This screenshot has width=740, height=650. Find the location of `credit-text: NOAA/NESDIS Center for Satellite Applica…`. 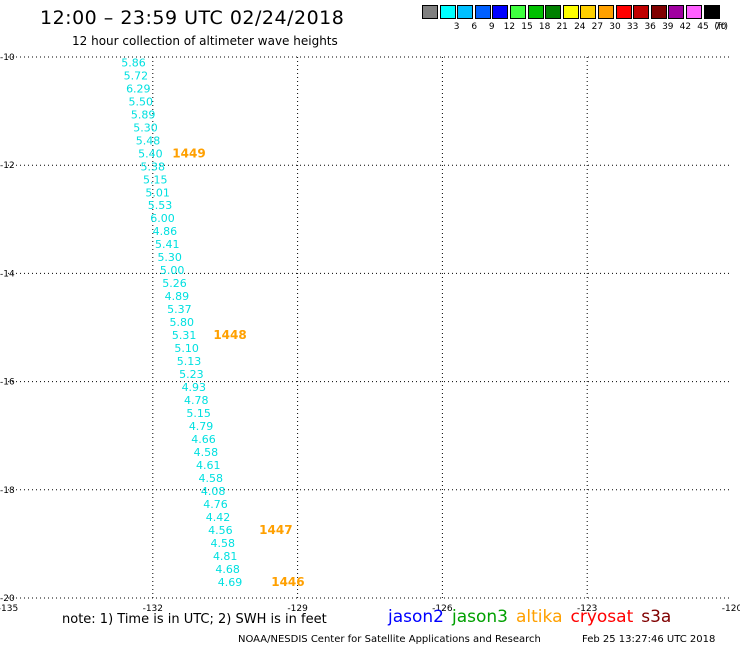

credit-text: NOAA/NESDIS Center for Satellite Applica… is located at coordinates (389, 639).